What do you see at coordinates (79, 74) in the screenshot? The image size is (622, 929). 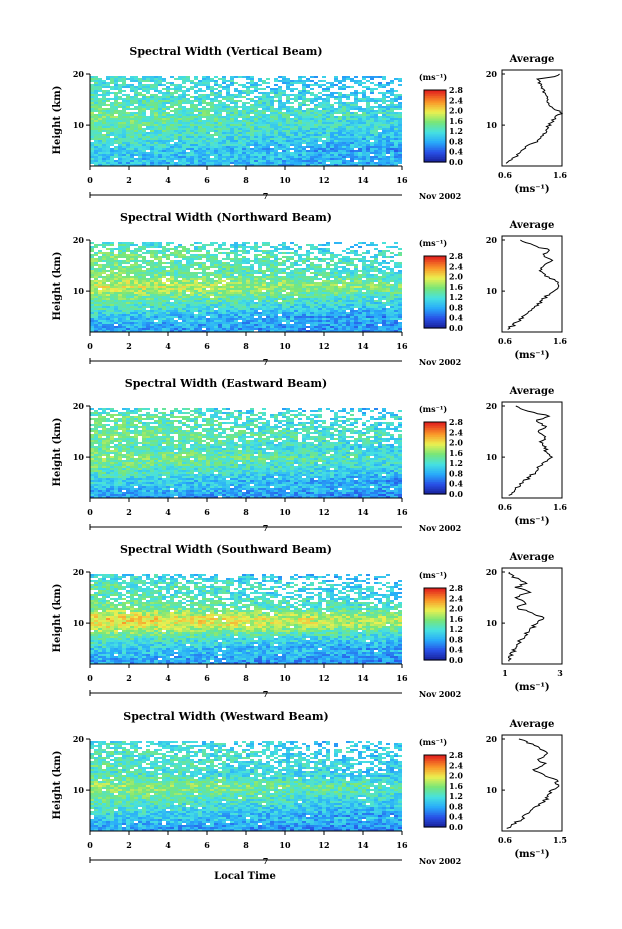 I see `y-tick-label: 20` at bounding box center [79, 74].